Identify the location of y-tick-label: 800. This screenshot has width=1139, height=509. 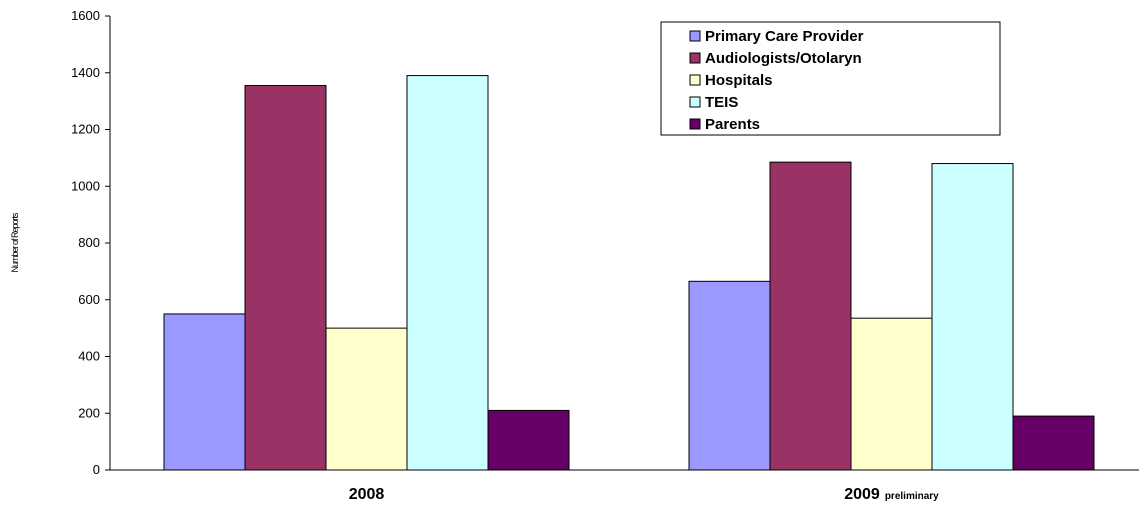
(89, 242).